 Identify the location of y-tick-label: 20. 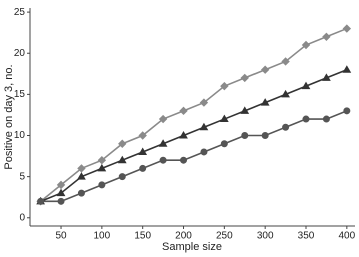
(20, 53).